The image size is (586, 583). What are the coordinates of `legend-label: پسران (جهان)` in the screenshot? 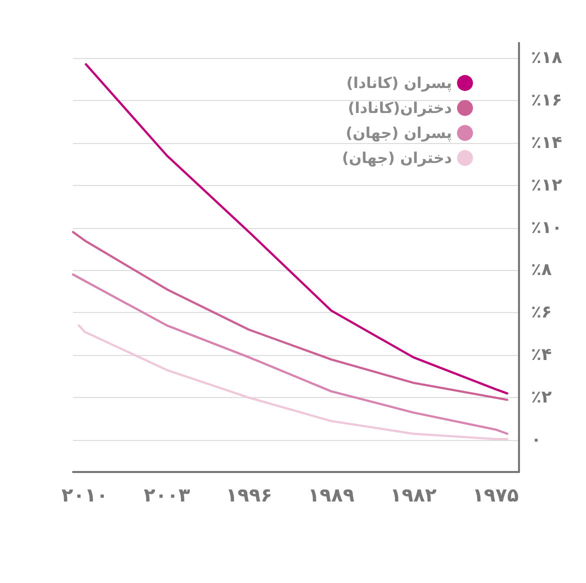 It's located at (399, 133).